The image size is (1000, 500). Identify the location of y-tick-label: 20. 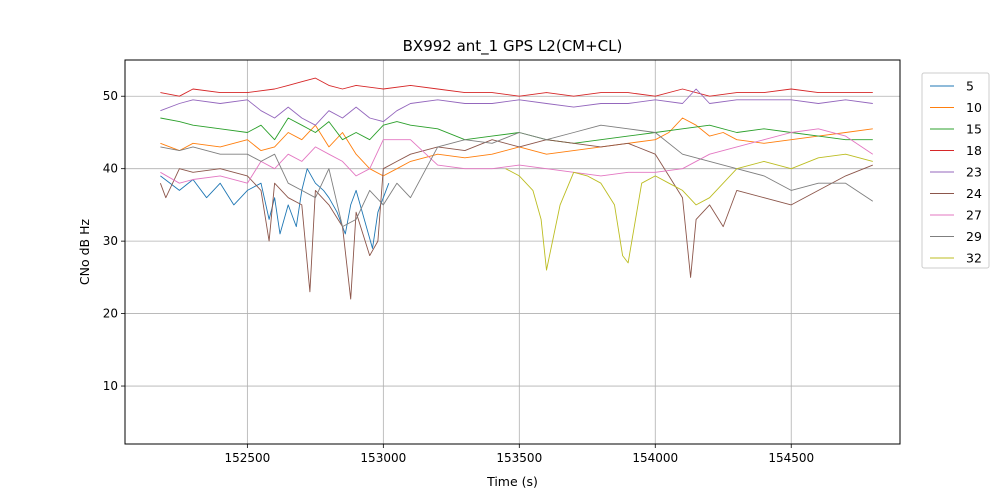
(110, 314).